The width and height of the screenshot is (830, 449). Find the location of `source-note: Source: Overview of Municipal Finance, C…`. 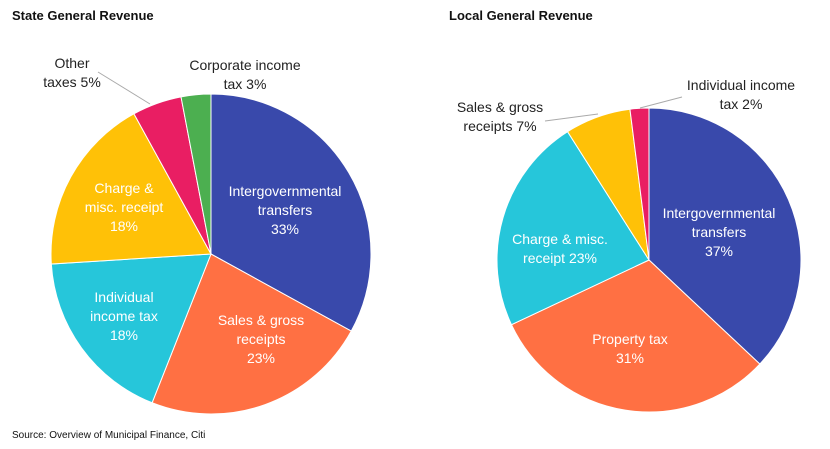

source-note: Source: Overview of Municipal Finance, C… is located at coordinates (109, 435).